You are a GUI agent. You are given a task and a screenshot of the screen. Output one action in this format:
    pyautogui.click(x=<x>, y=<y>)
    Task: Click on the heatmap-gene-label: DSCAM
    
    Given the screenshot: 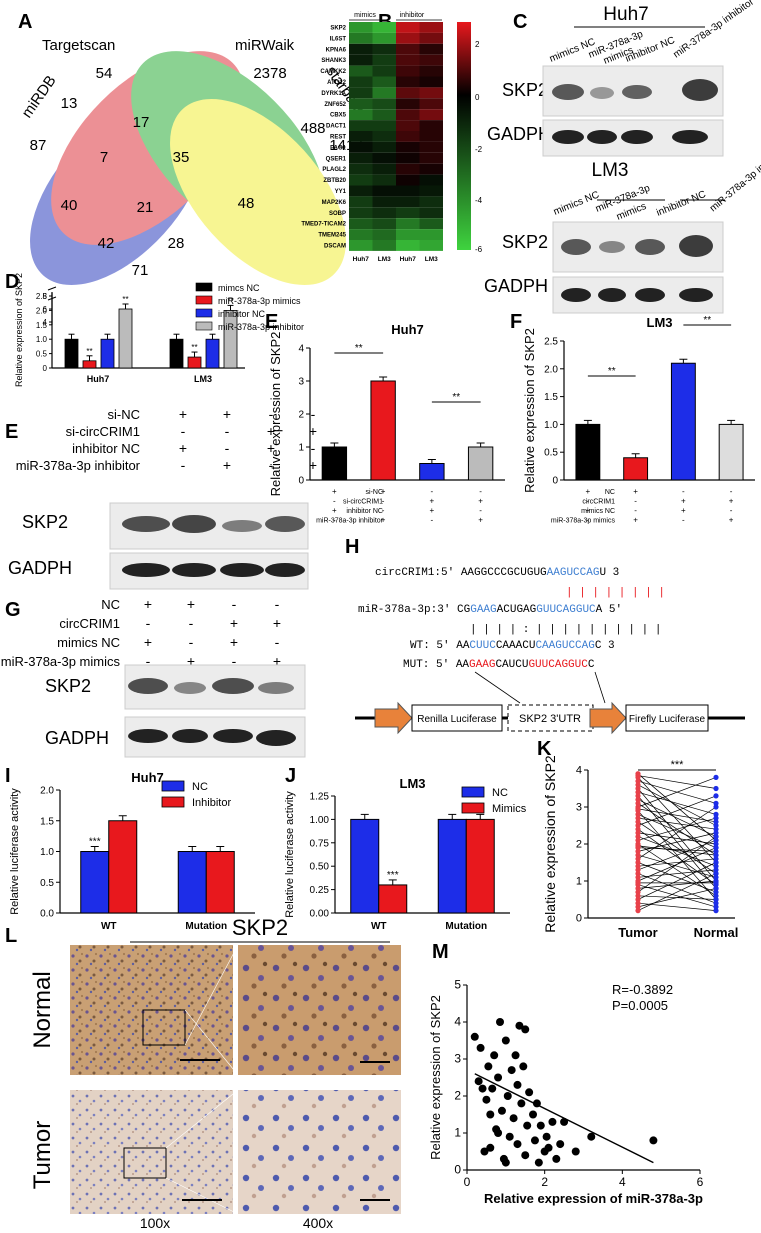 What is the action you would take?
    pyautogui.click(x=335, y=247)
    